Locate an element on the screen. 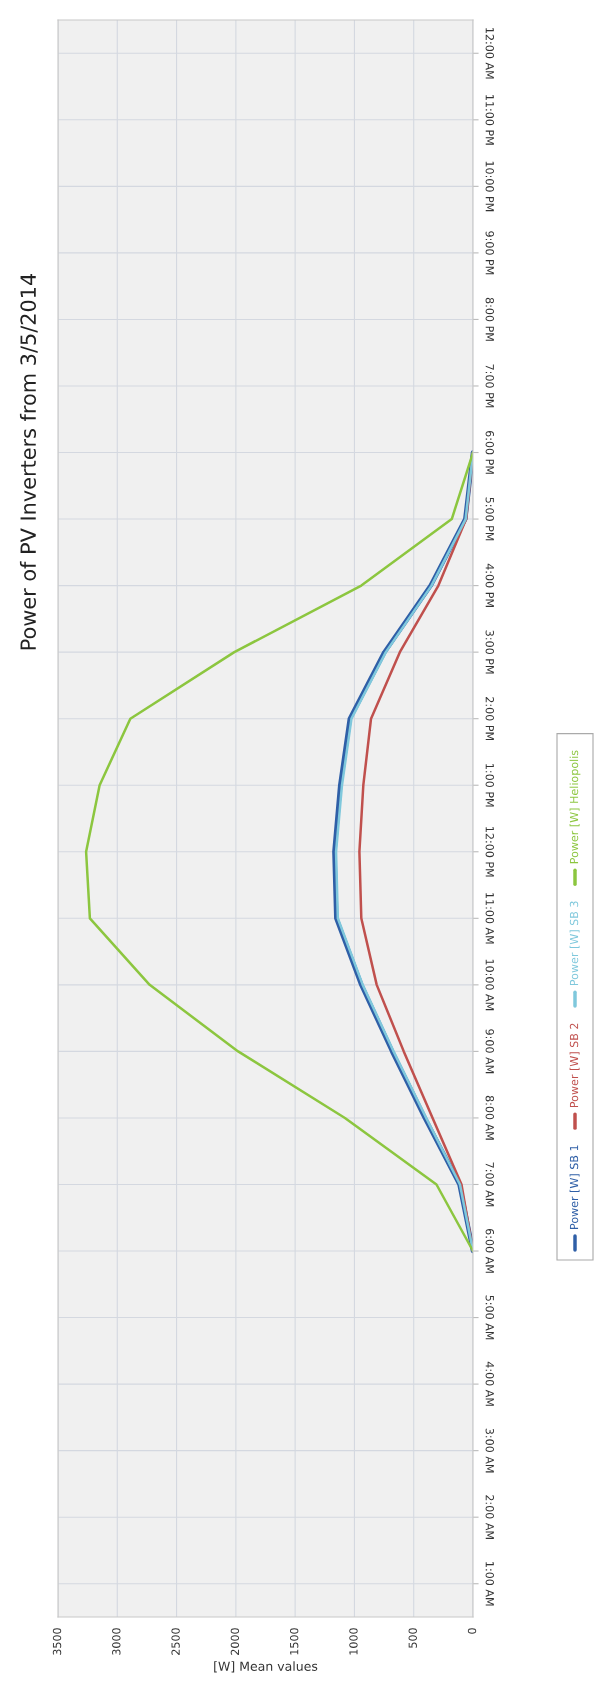 This screenshot has width=603, height=1684. y-tick-label: 5:00 AM is located at coordinates (489, 1317).